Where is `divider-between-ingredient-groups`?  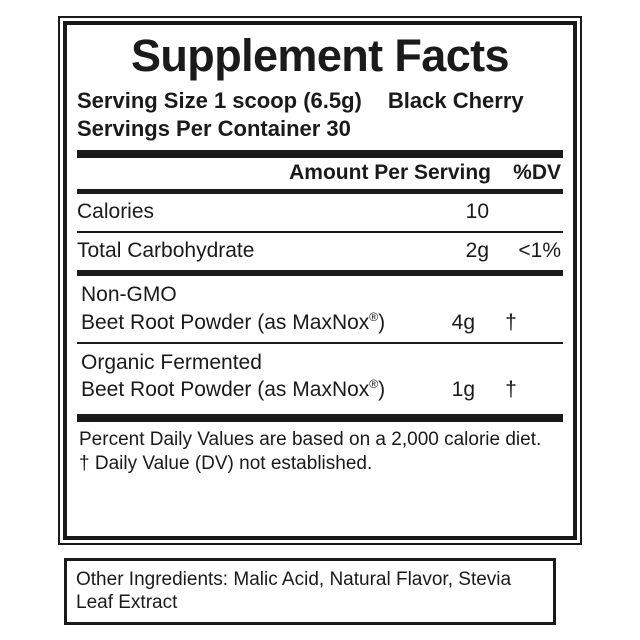 divider-between-ingredient-groups is located at coordinates (320, 343).